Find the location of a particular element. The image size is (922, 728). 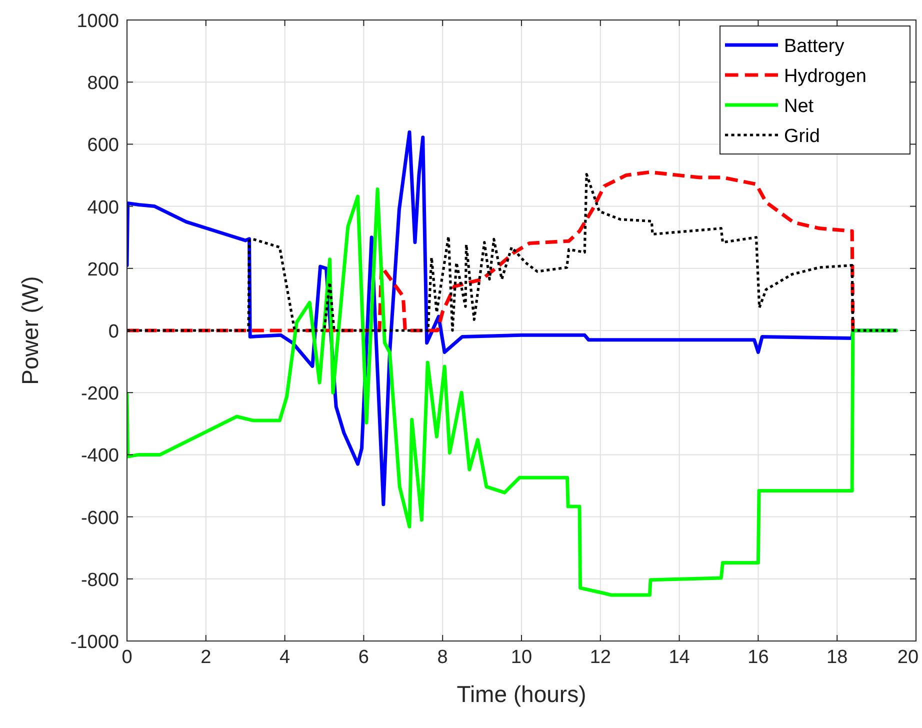

y-tick-label: 1000 is located at coordinates (97, 21).